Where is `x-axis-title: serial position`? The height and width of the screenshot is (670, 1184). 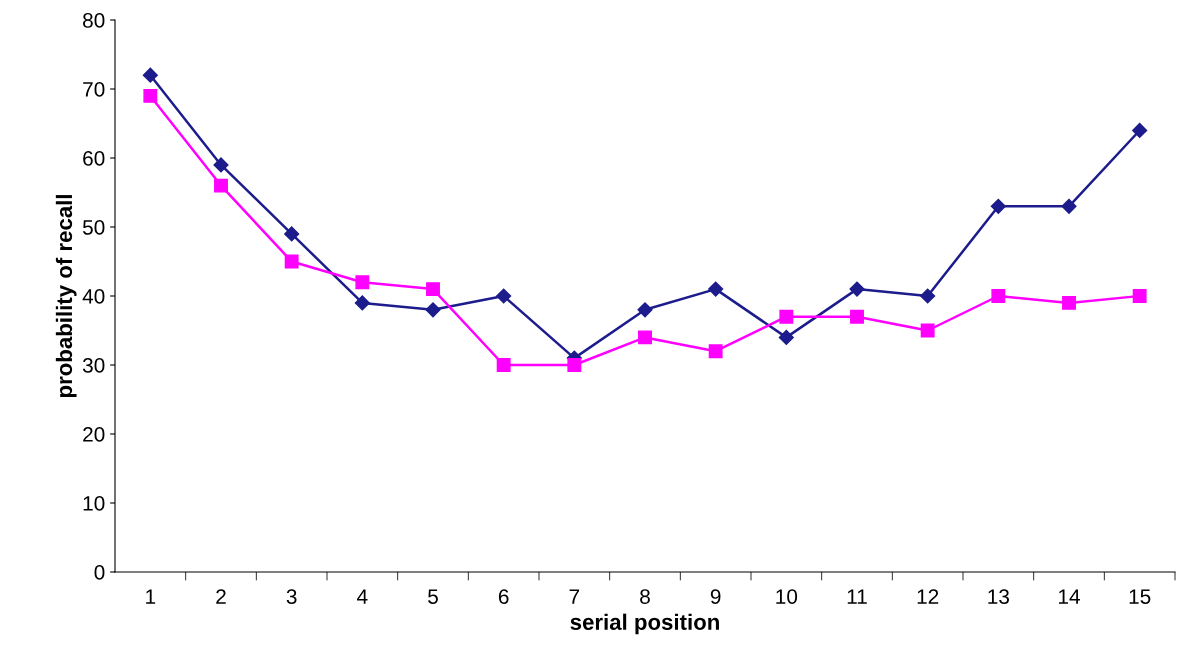 x-axis-title: serial position is located at coordinates (644, 624).